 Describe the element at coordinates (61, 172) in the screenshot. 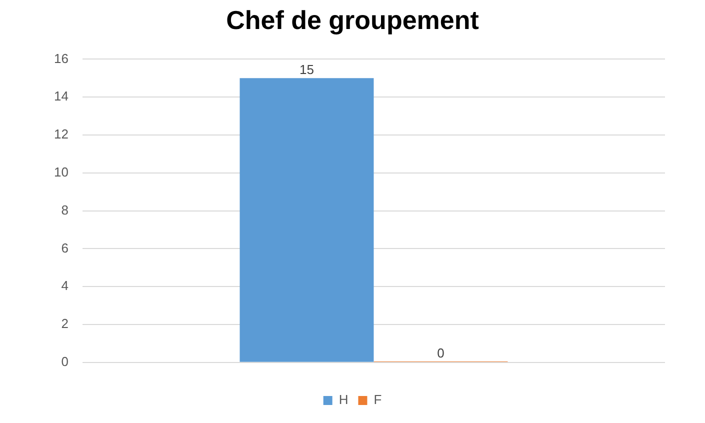

I see `y-tick-label: 10` at that location.